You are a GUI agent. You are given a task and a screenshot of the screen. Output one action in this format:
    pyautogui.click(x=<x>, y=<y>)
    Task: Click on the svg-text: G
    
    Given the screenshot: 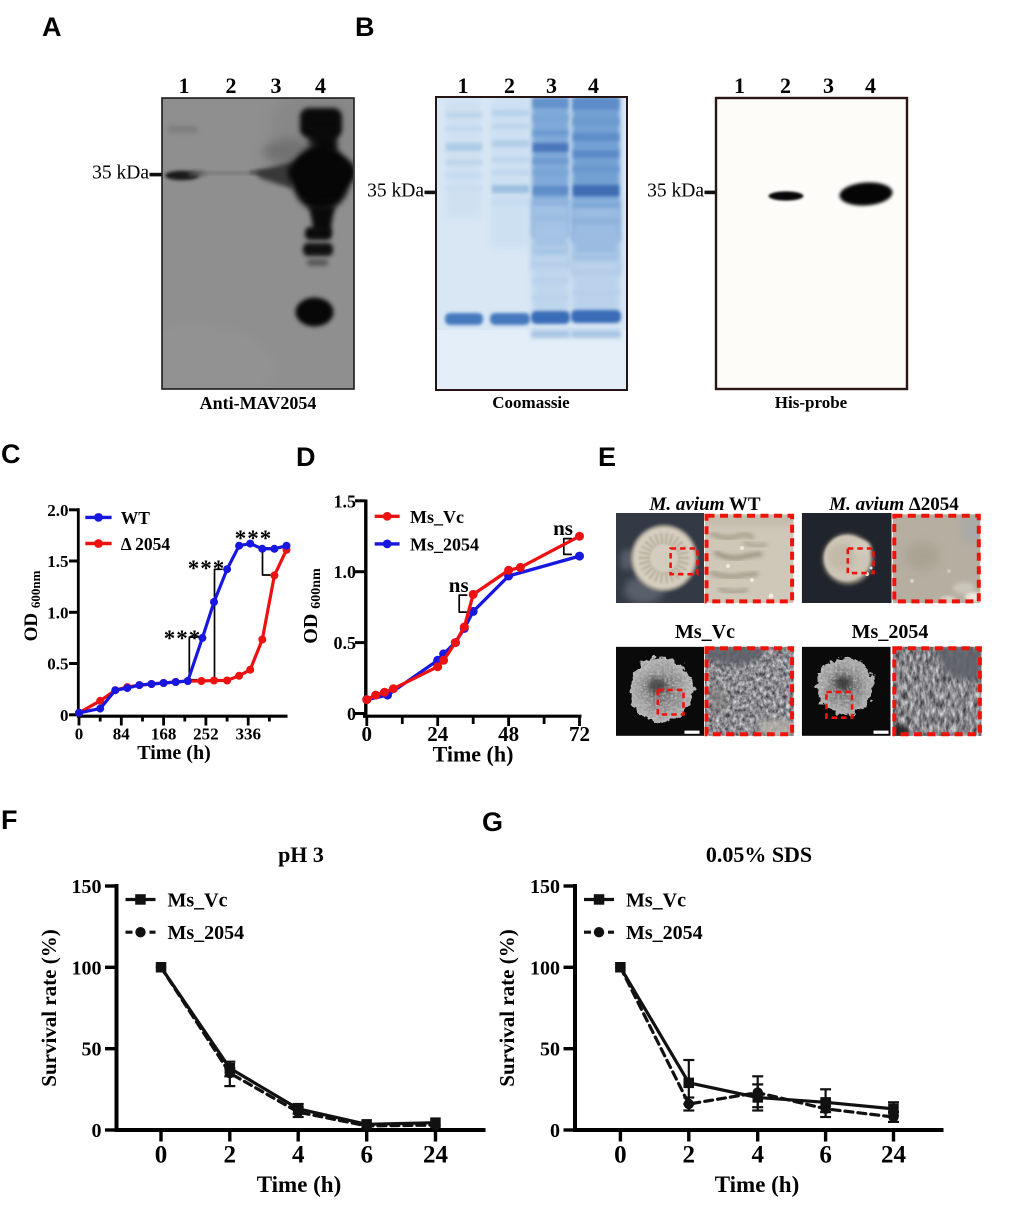 What is the action you would take?
    pyautogui.click(x=492, y=822)
    